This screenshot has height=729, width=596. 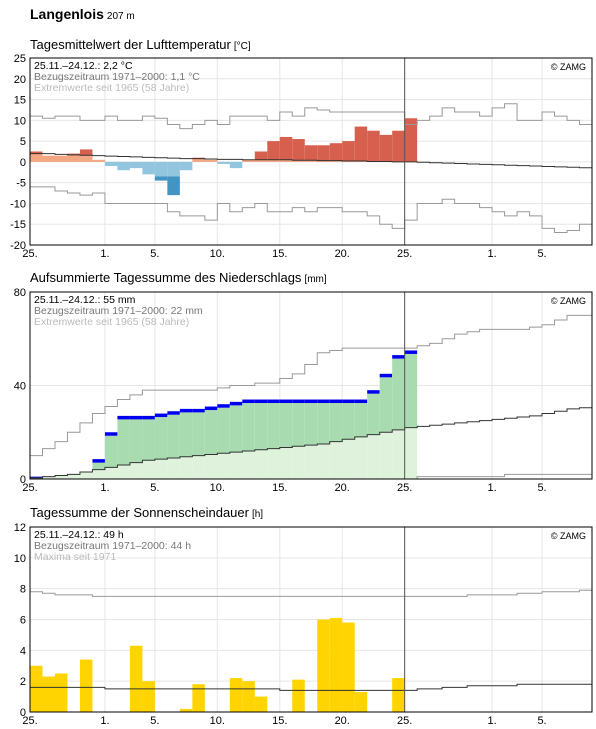 I want to click on temp-extreme-max-line, so click(x=311, y=116).